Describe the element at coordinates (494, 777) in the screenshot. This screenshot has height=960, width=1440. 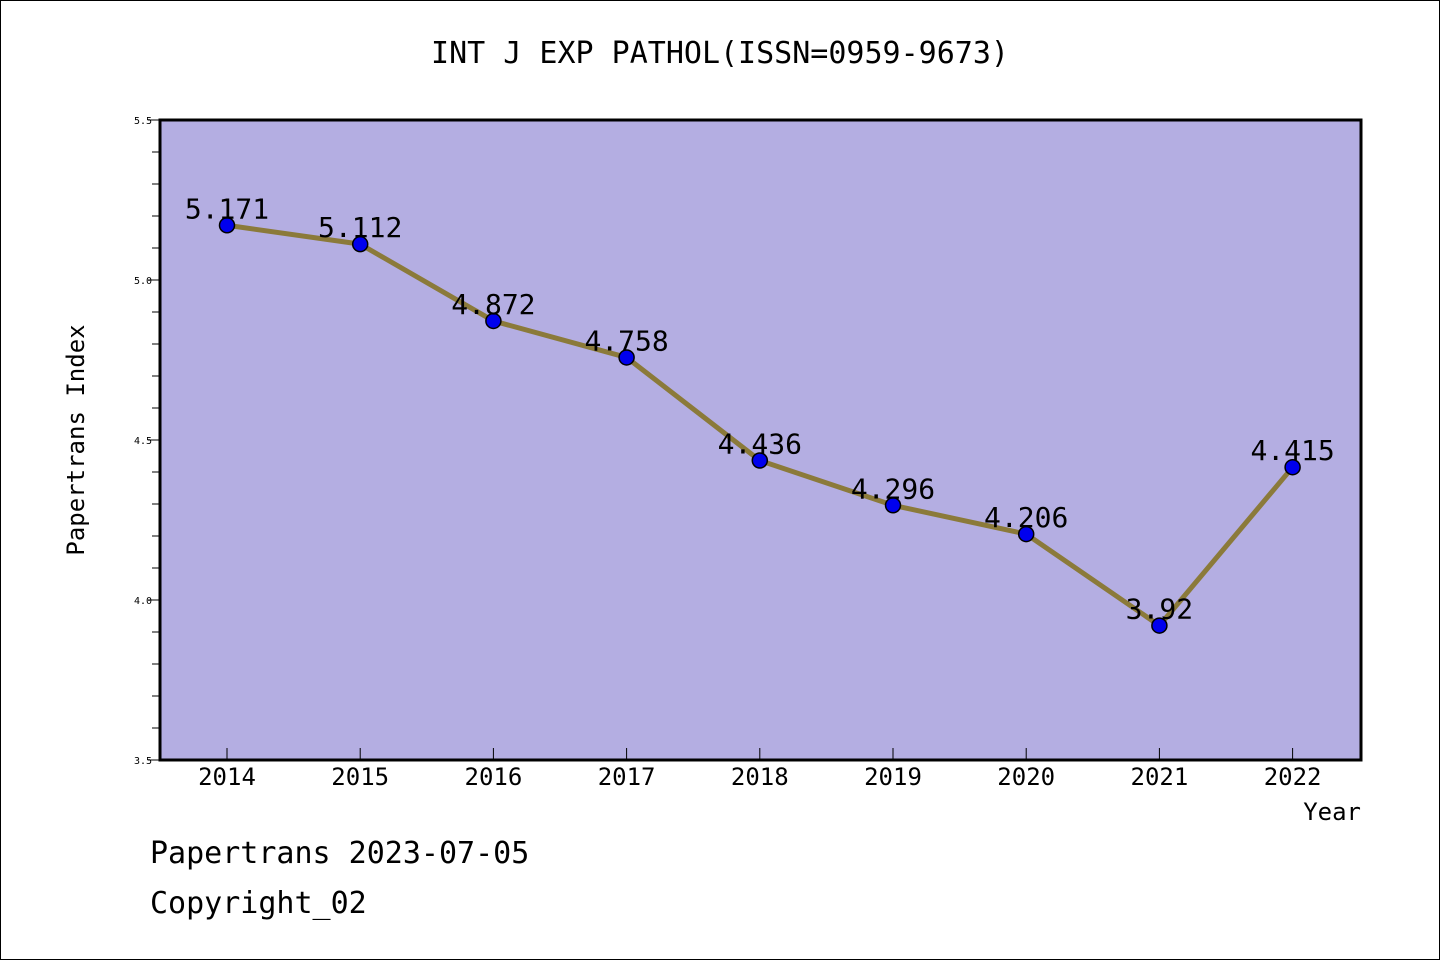
I see `x-tick-label: 2016` at that location.